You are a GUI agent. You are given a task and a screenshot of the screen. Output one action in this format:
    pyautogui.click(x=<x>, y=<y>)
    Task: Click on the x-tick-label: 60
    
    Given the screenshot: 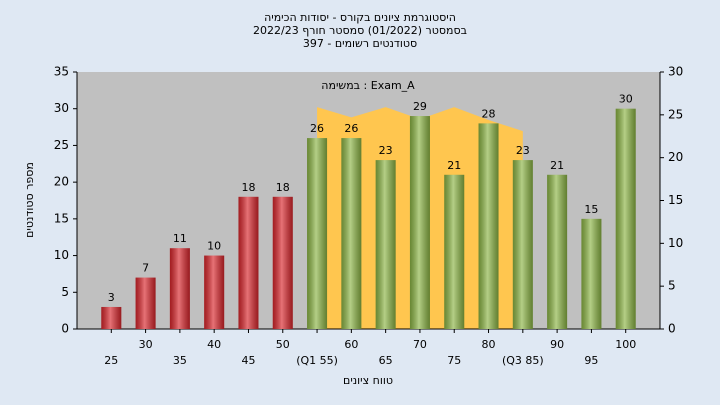 What is the action you would take?
    pyautogui.click(x=351, y=344)
    